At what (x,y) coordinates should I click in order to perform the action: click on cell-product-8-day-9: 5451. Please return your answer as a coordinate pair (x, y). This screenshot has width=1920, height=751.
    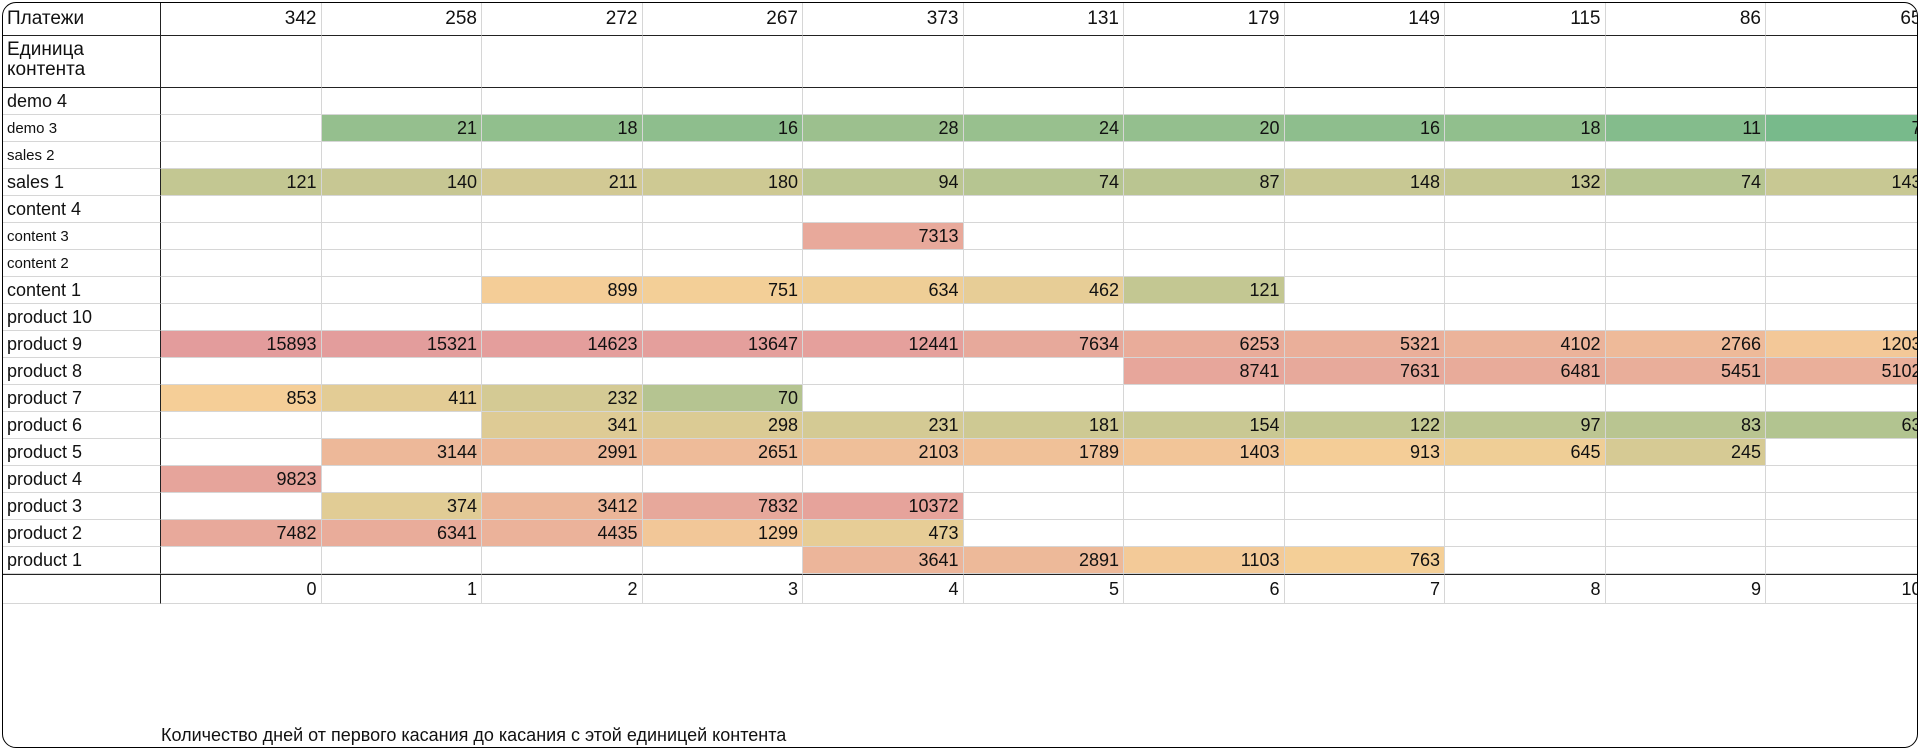
    Looking at the image, I should click on (1685, 371).